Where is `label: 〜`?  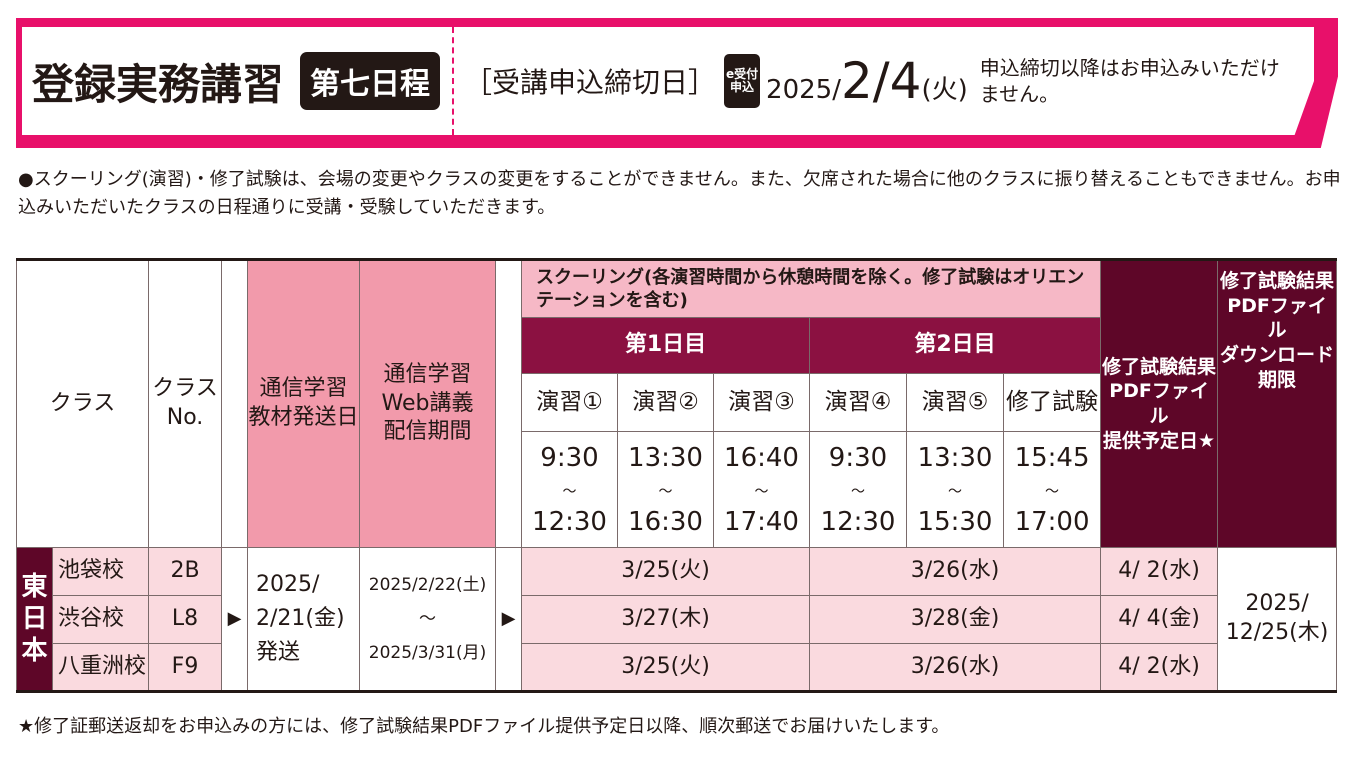
label: 〜 is located at coordinates (427, 619).